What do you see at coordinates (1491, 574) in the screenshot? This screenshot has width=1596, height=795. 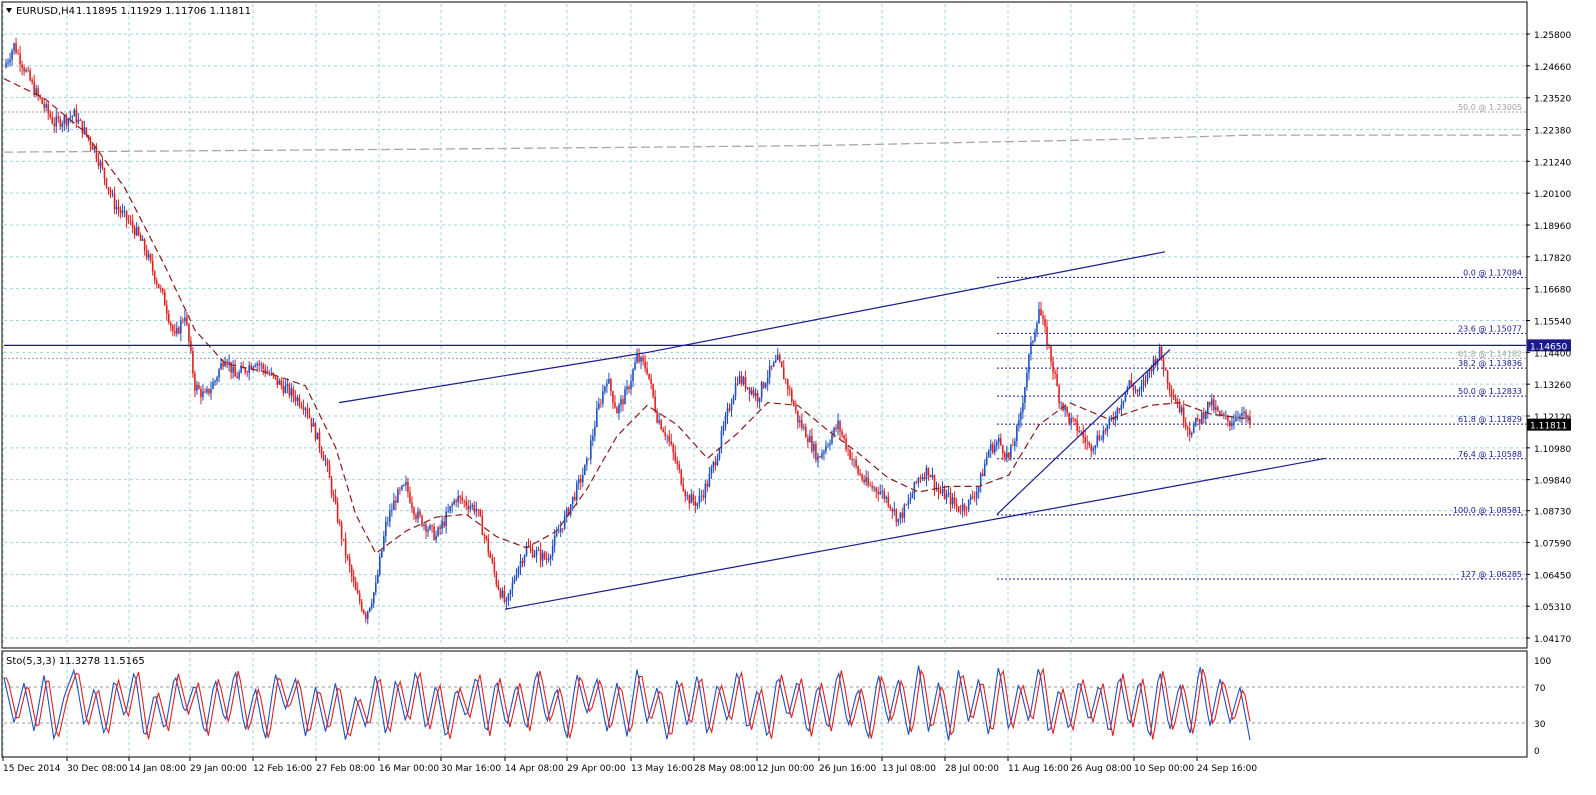 I see `fib-label: 127 @ 1.06285` at bounding box center [1491, 574].